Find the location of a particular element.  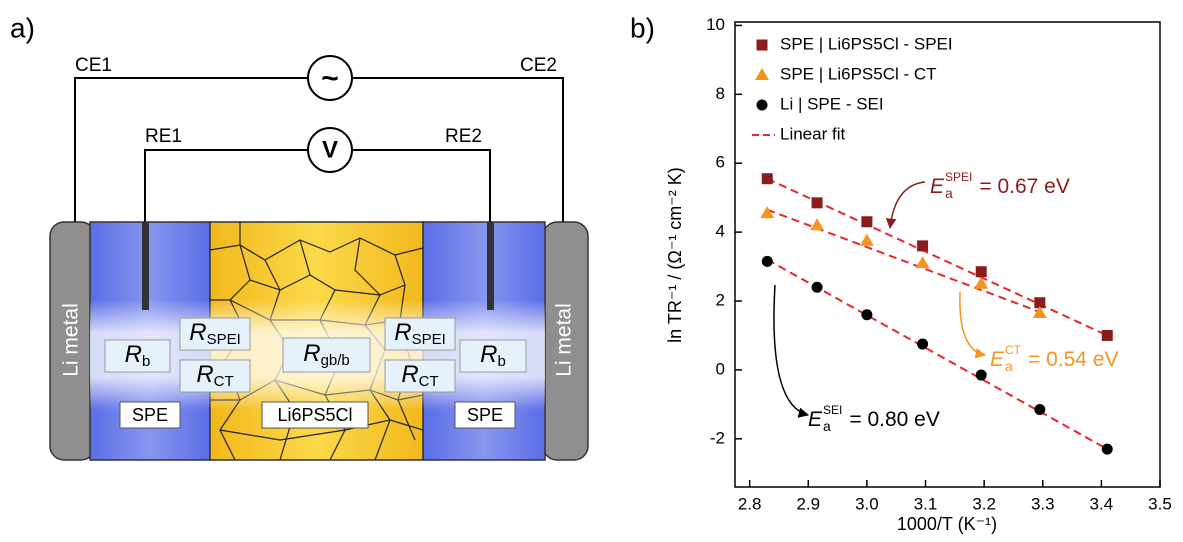

ac-source: ~ is located at coordinates (330, 78).